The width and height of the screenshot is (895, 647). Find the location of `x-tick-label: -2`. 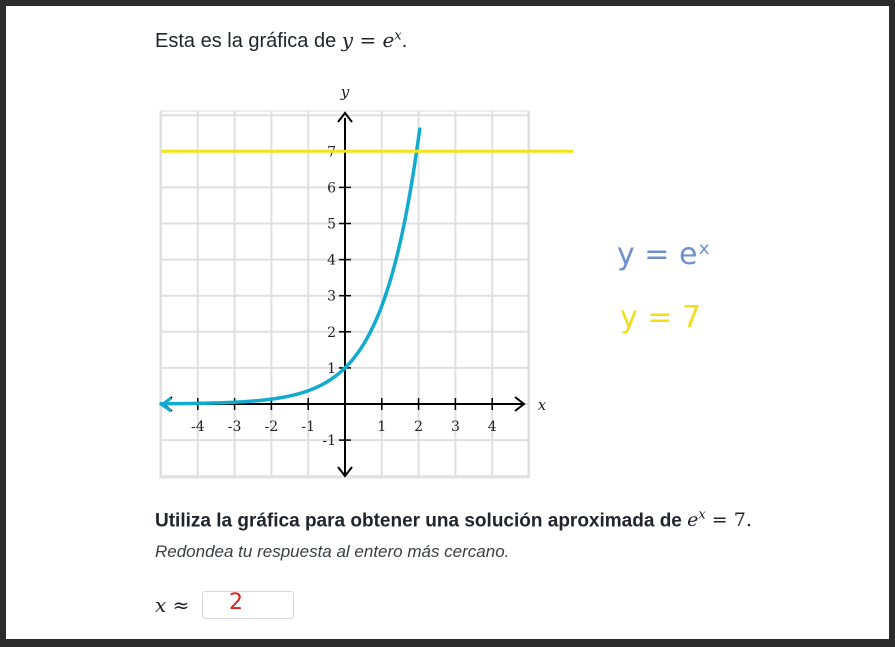

x-tick-label: -2 is located at coordinates (272, 427).